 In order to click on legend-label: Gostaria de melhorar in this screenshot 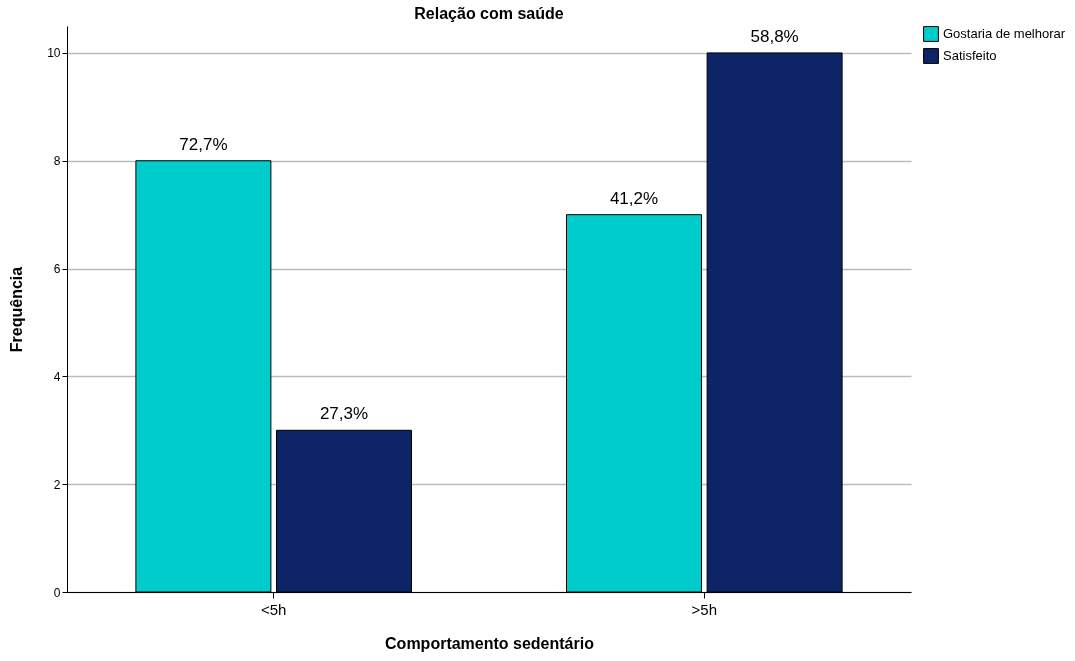, I will do `click(1004, 33)`.